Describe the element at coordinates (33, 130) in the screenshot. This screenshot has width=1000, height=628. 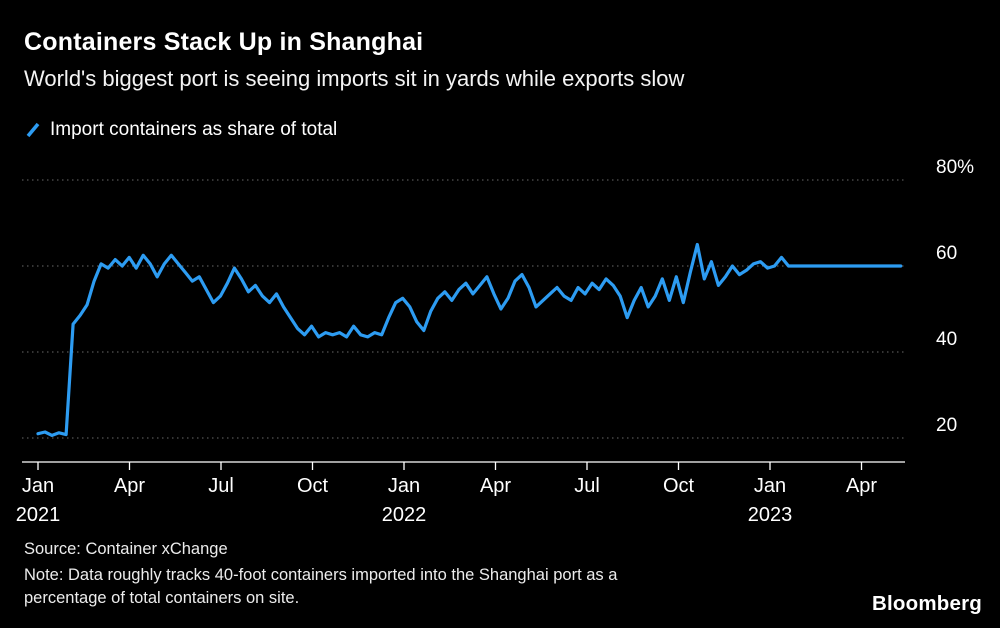
I see `legend-line-swatch-icon` at that location.